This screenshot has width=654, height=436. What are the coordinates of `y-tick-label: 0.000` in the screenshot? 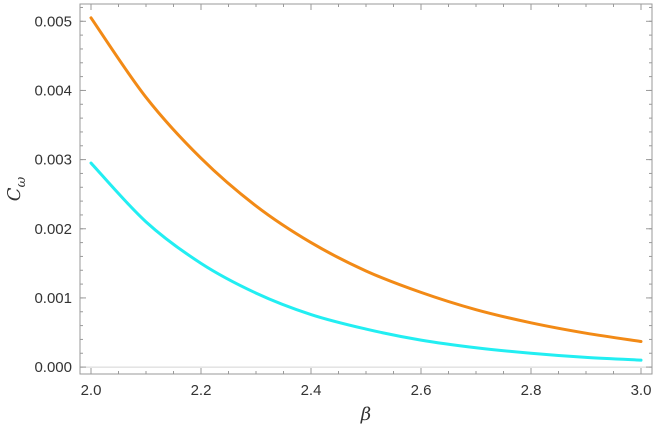 It's located at (53, 367).